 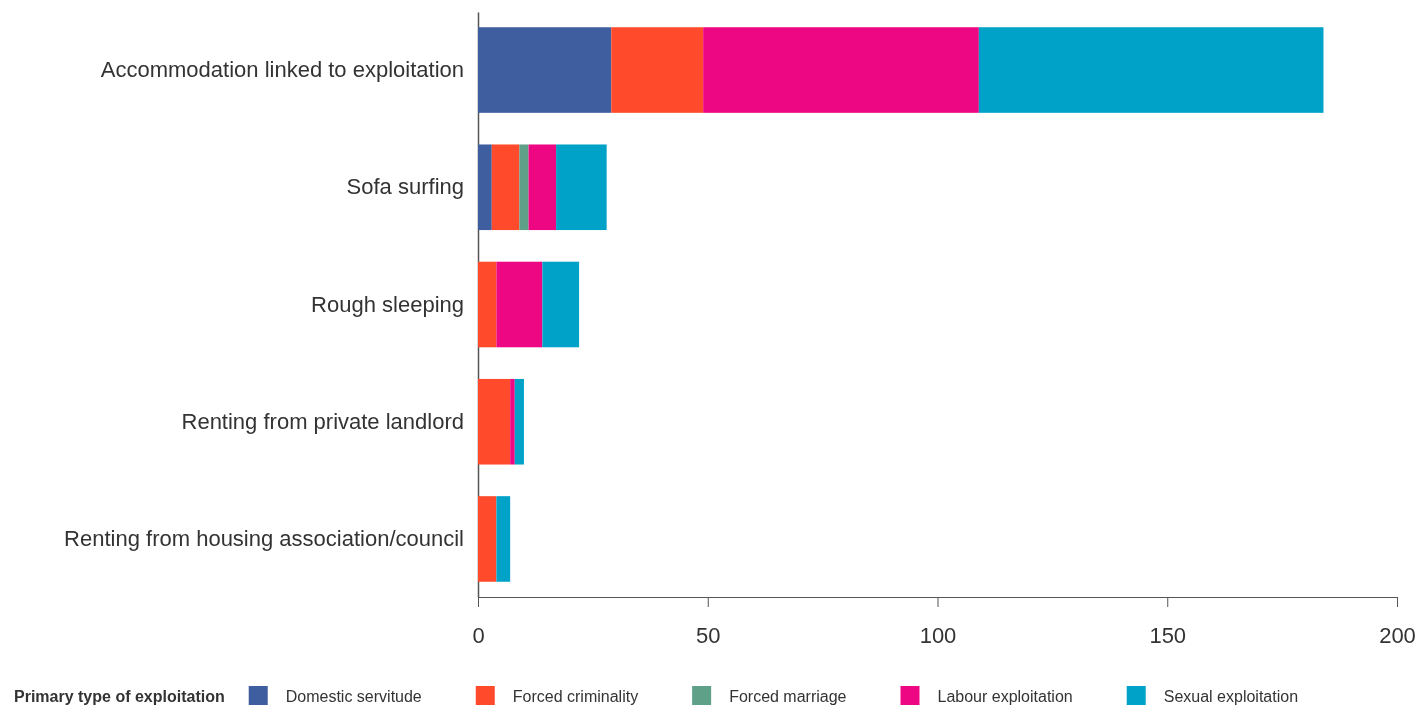 What do you see at coordinates (119, 696) in the screenshot?
I see `legend-title: Primary type of exploitation` at bounding box center [119, 696].